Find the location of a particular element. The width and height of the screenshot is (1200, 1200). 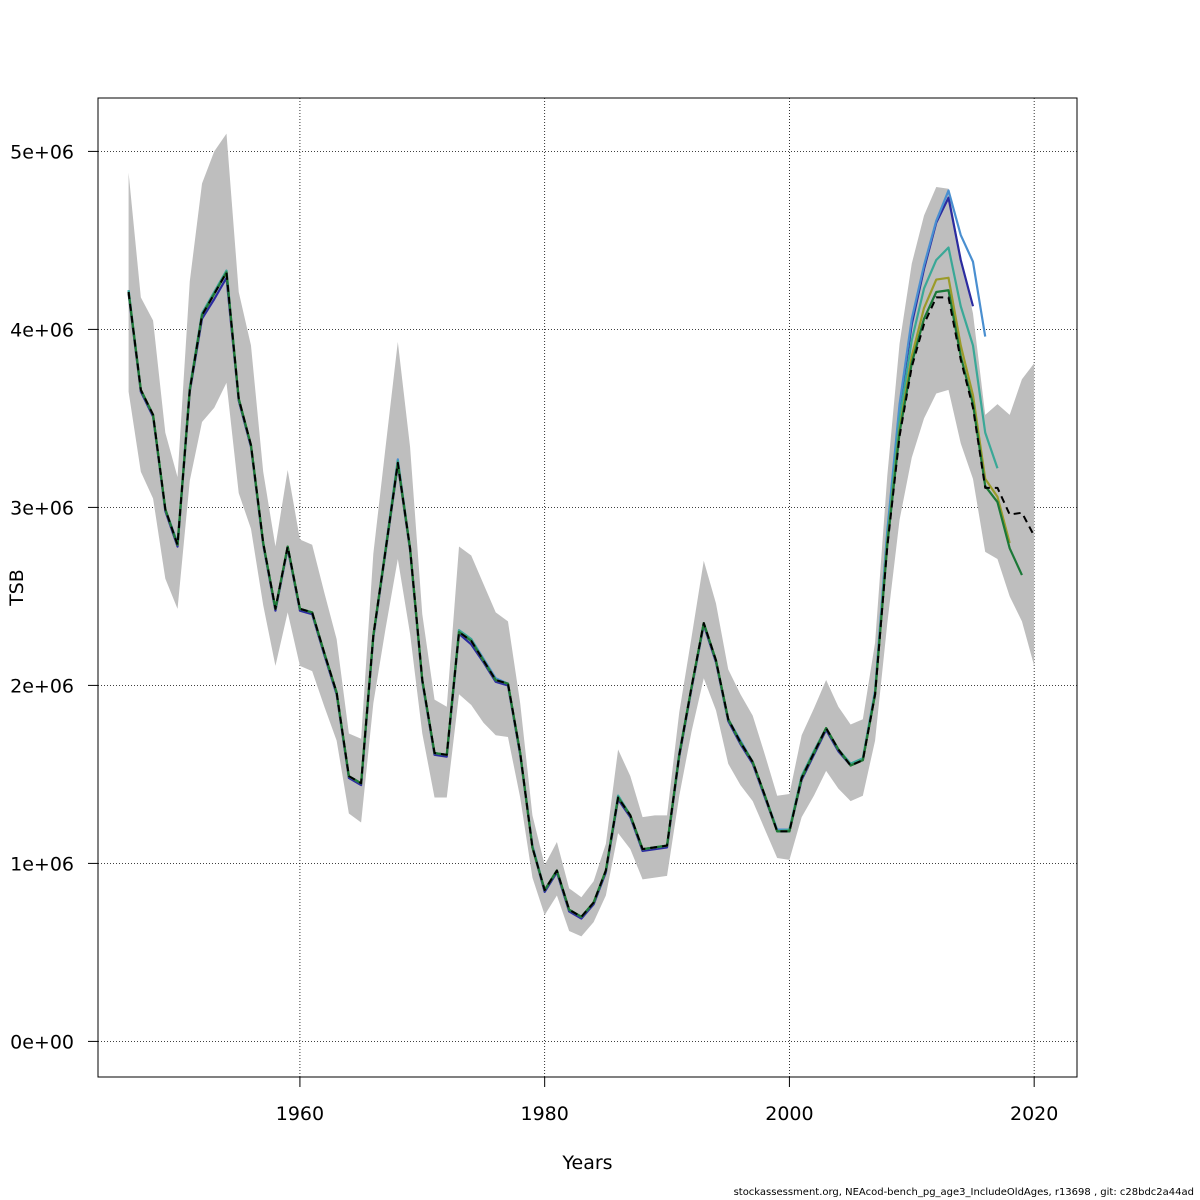

y-tick-label: 0e+00 is located at coordinates (42, 1042).